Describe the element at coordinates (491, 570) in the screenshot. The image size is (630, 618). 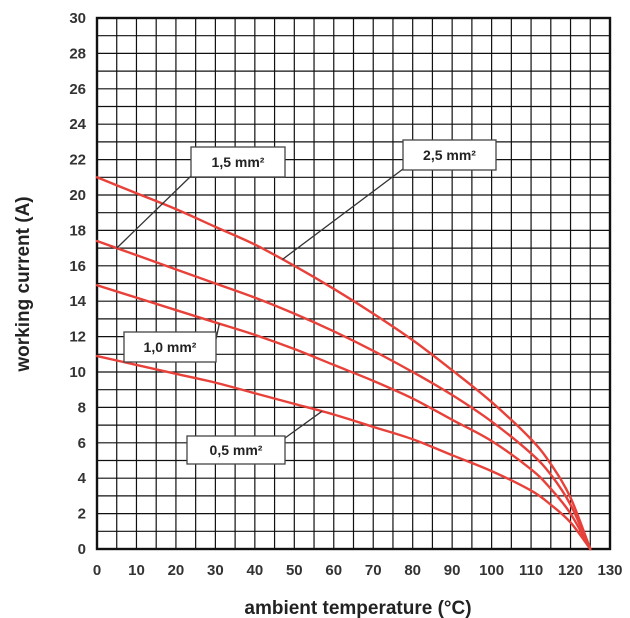
I see `x-tick-label: 100` at that location.